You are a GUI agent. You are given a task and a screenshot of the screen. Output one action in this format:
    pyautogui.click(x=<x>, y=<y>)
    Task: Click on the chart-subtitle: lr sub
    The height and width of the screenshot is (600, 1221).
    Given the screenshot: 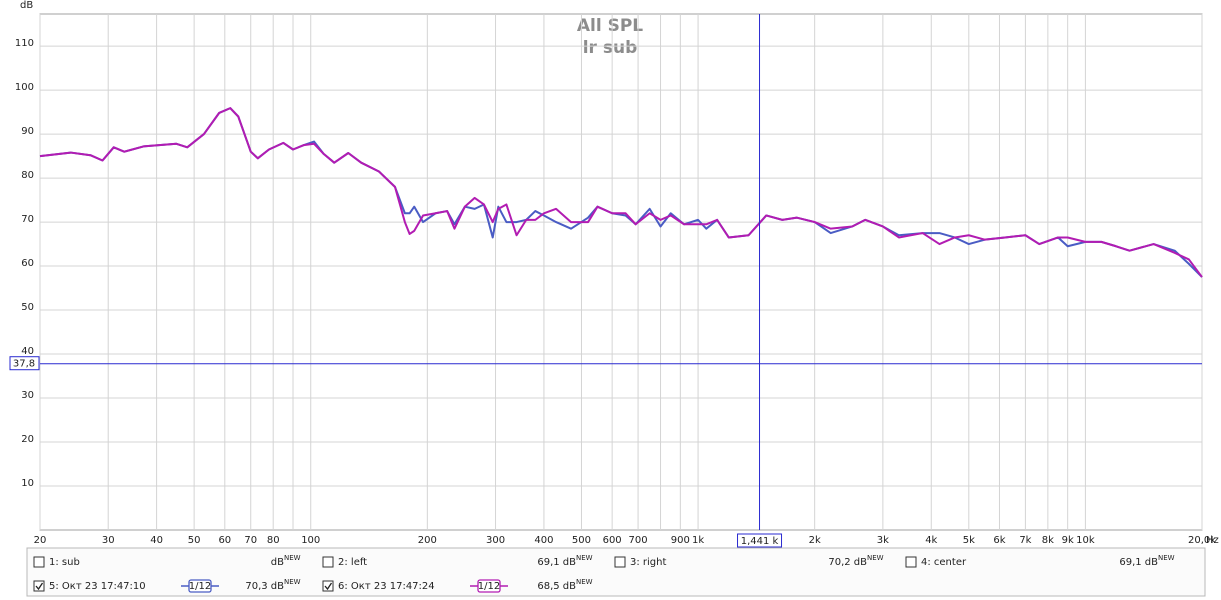 What is the action you would take?
    pyautogui.click(x=610, y=48)
    